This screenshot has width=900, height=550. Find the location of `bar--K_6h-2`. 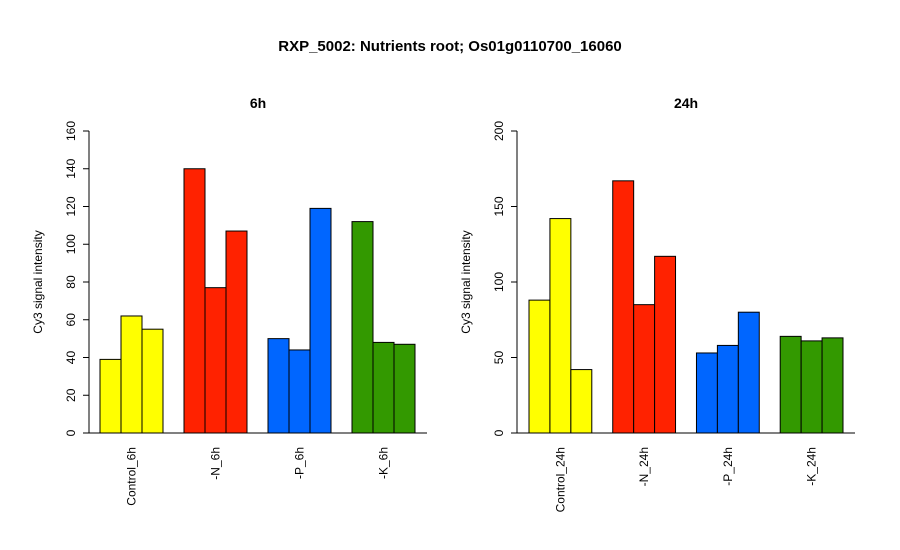

bar--K_6h-2 is located at coordinates (383, 387).